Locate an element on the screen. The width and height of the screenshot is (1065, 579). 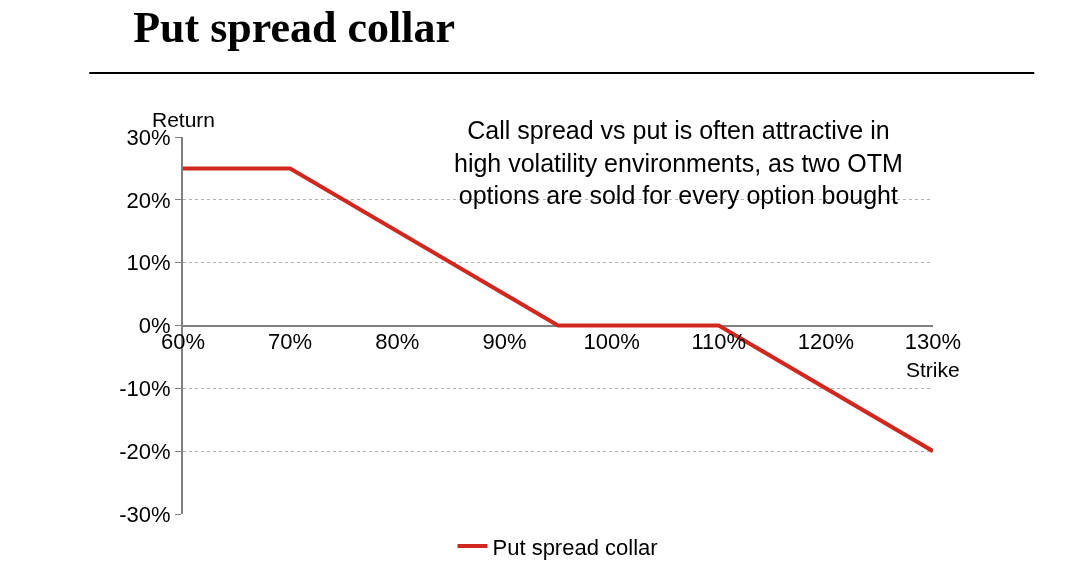
y-tick-label: -20% is located at coordinates (145, 451).